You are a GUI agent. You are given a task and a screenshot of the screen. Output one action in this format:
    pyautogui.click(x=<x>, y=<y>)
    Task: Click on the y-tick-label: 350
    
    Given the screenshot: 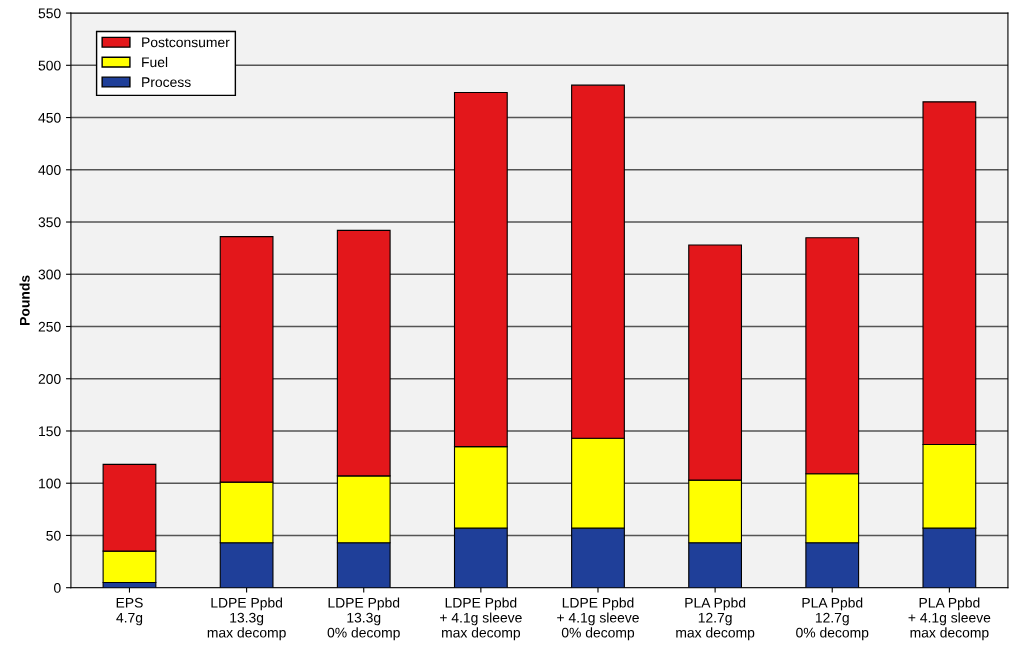 What is the action you would take?
    pyautogui.click(x=49, y=222)
    